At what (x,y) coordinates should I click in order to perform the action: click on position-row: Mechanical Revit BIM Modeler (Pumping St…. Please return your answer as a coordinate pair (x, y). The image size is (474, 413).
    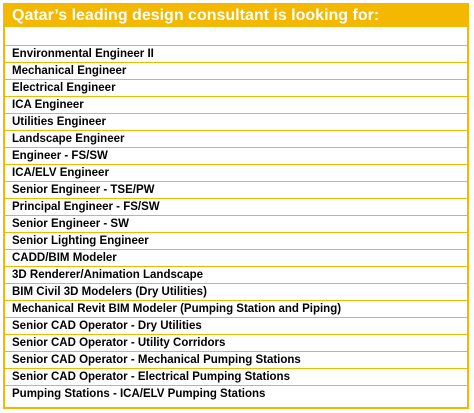
    Looking at the image, I should click on (236, 309).